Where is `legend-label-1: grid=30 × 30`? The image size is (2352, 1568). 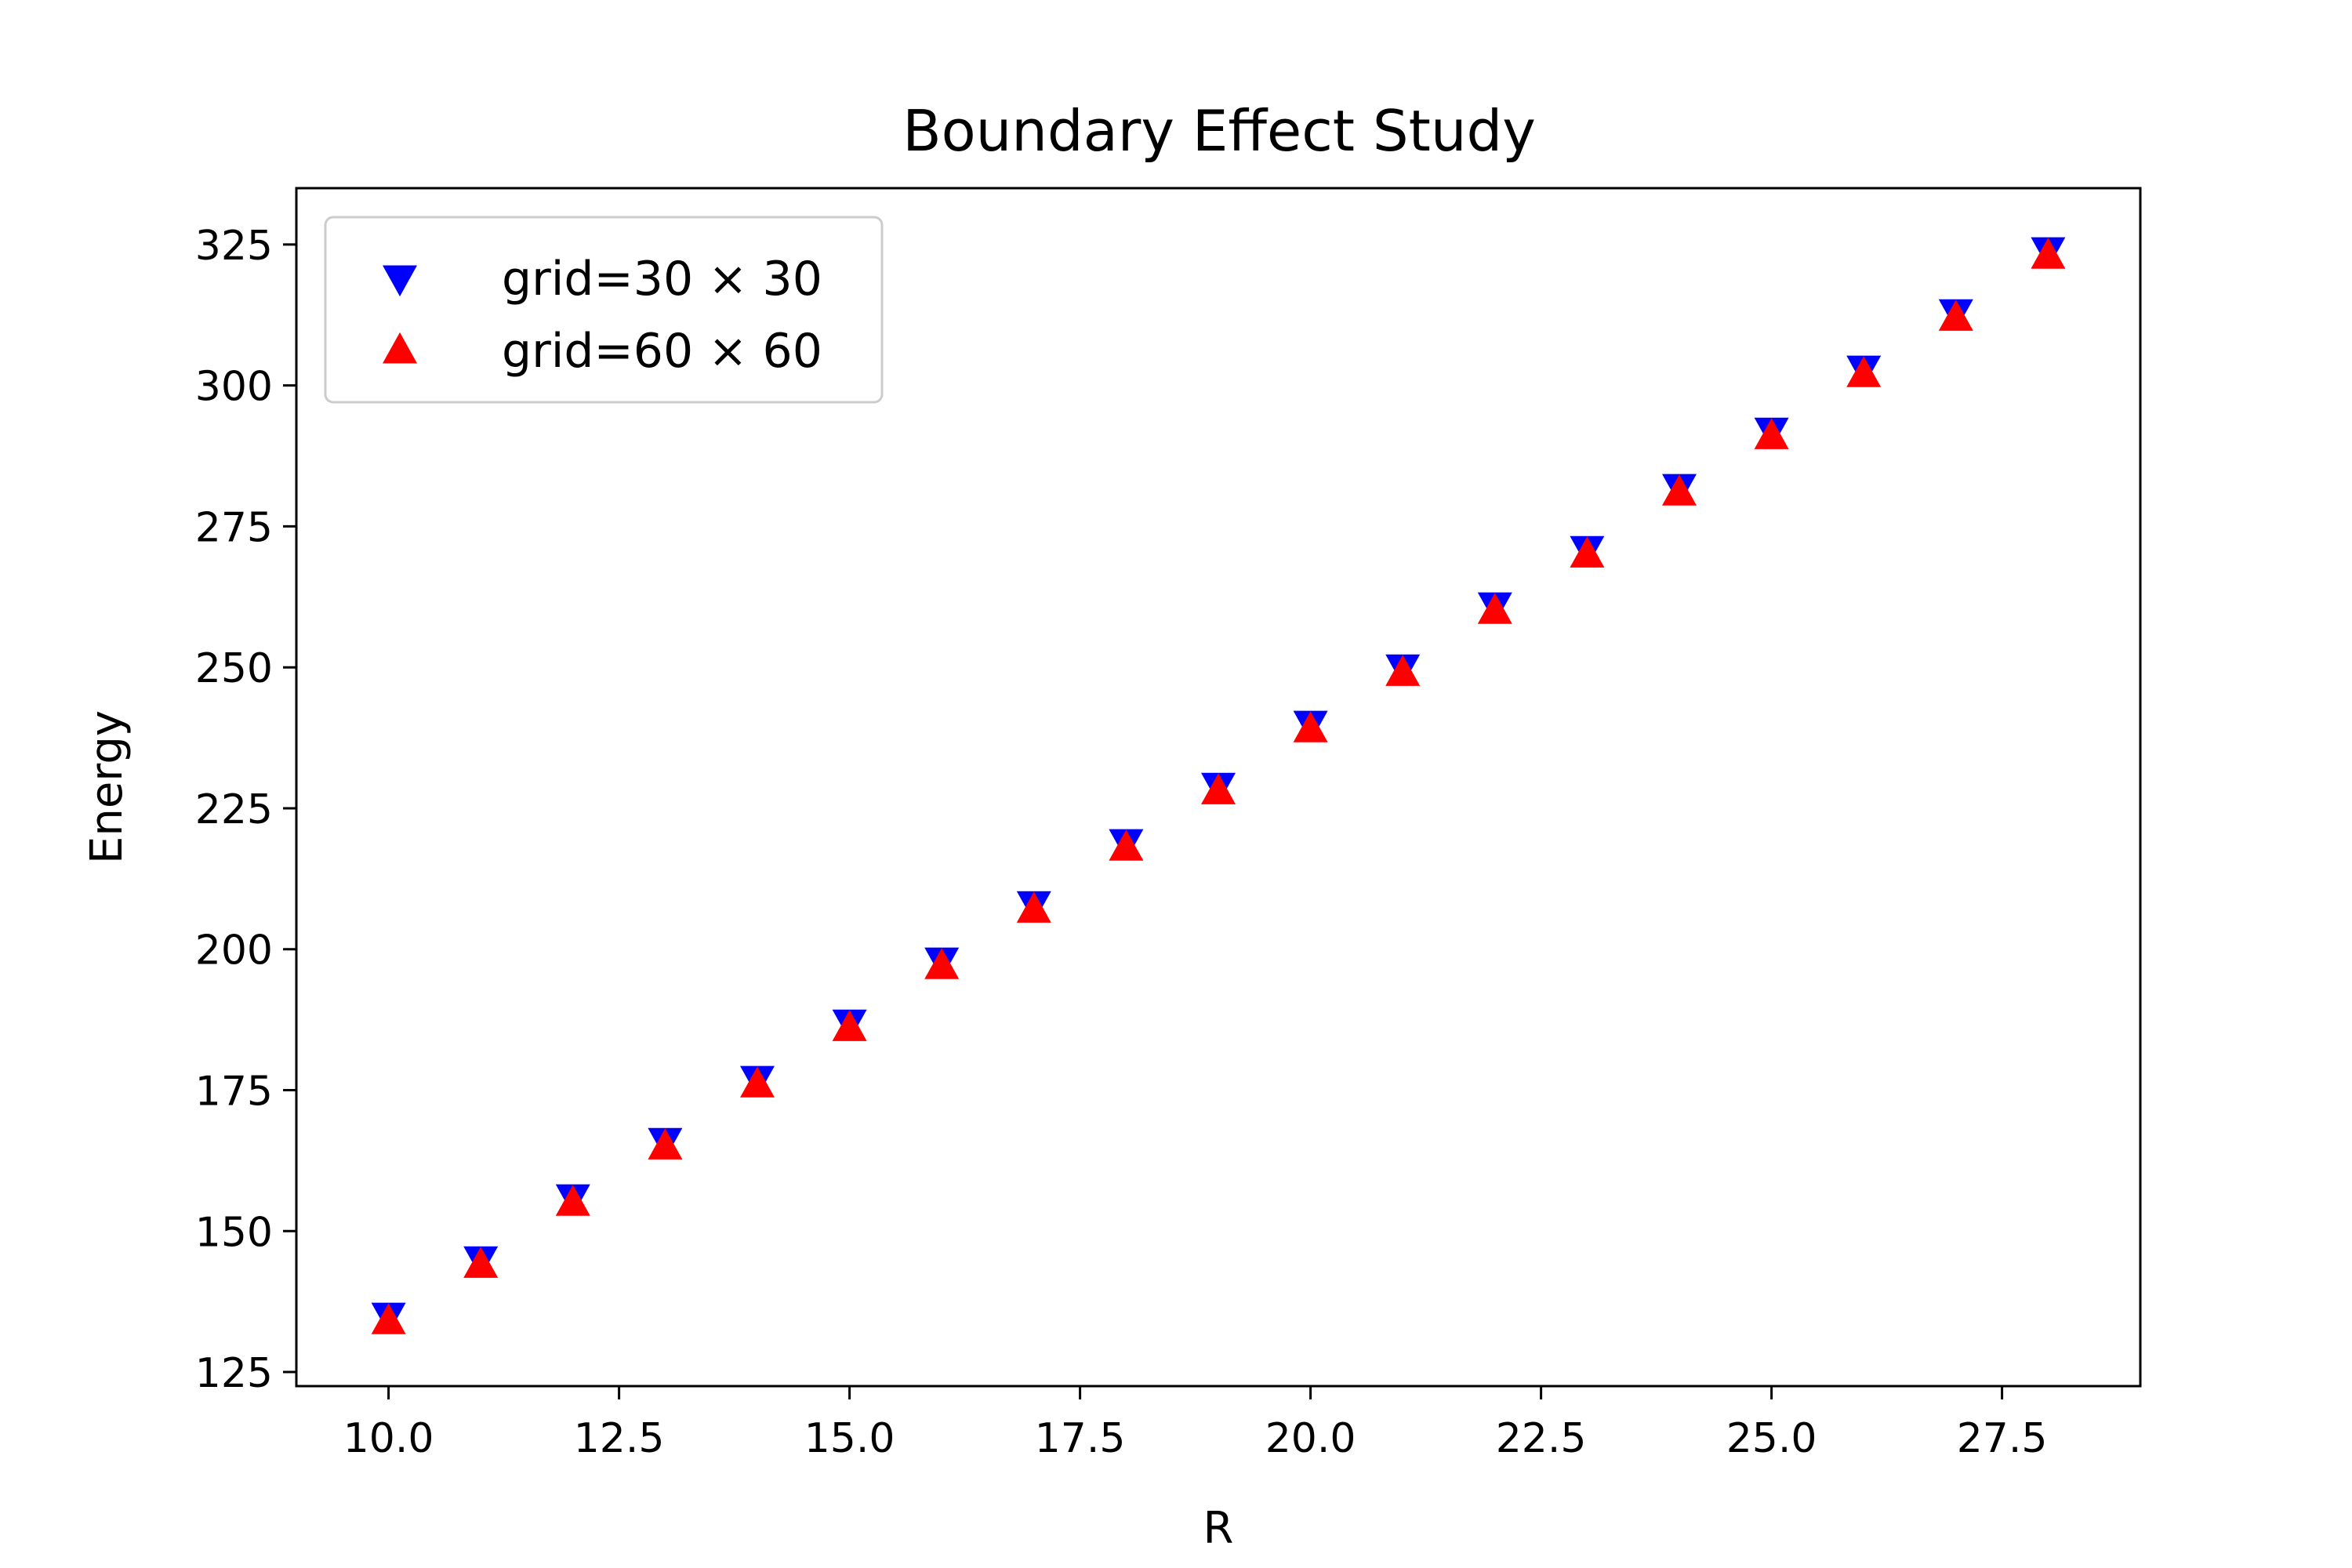 legend-label-1: grid=30 × 30 is located at coordinates (662, 279).